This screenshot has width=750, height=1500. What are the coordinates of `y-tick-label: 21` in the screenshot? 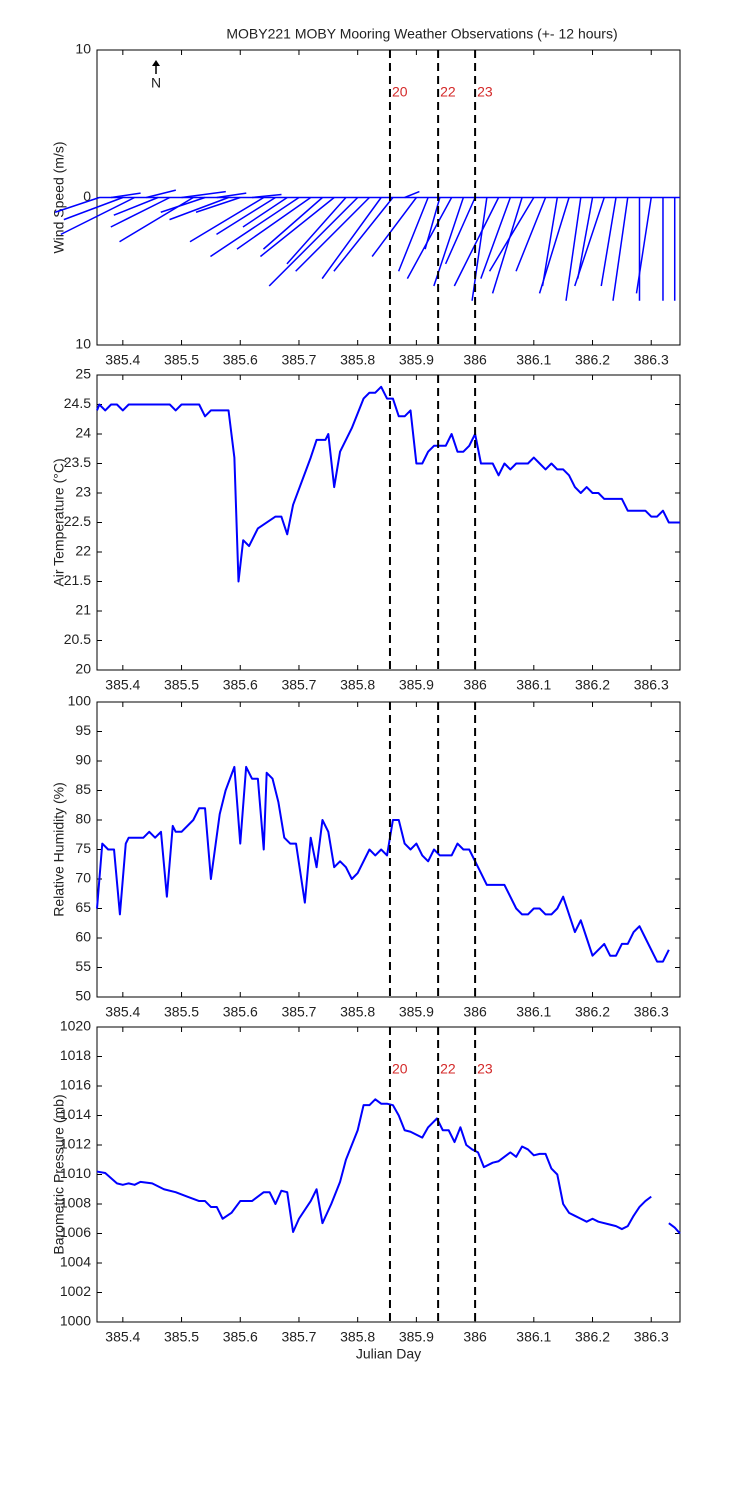 It's located at (83, 610).